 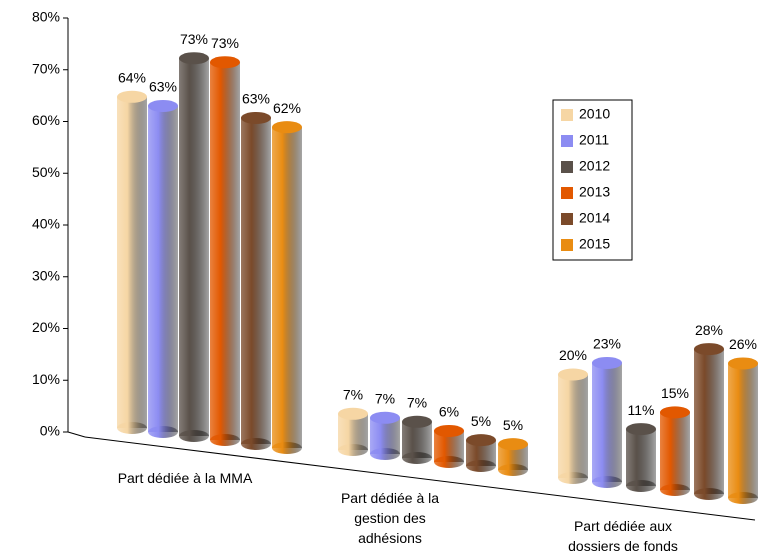 What do you see at coordinates (46, 327) in the screenshot?
I see `y-tick-label: 20%` at bounding box center [46, 327].